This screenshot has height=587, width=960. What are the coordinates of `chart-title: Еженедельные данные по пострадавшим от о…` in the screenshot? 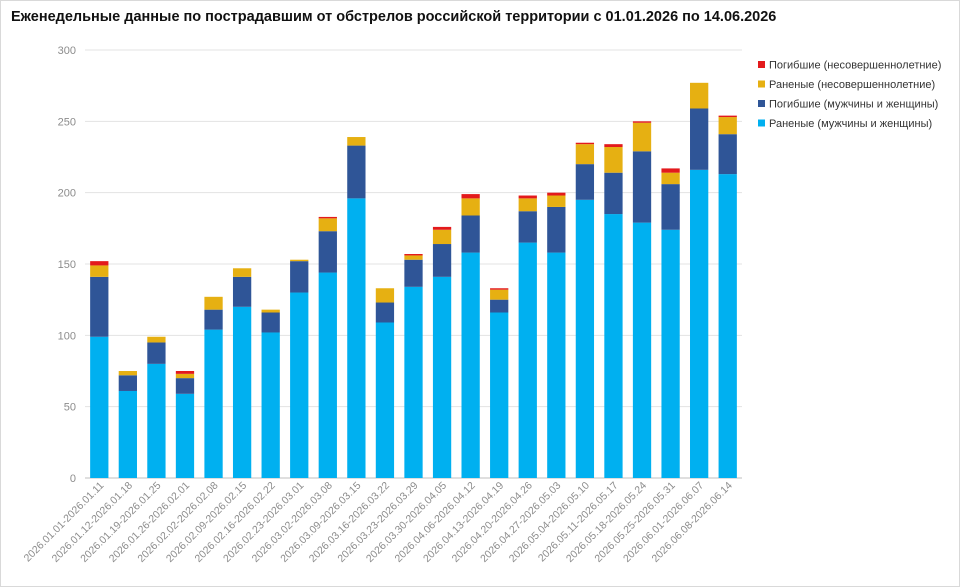 It's located at (394, 17).